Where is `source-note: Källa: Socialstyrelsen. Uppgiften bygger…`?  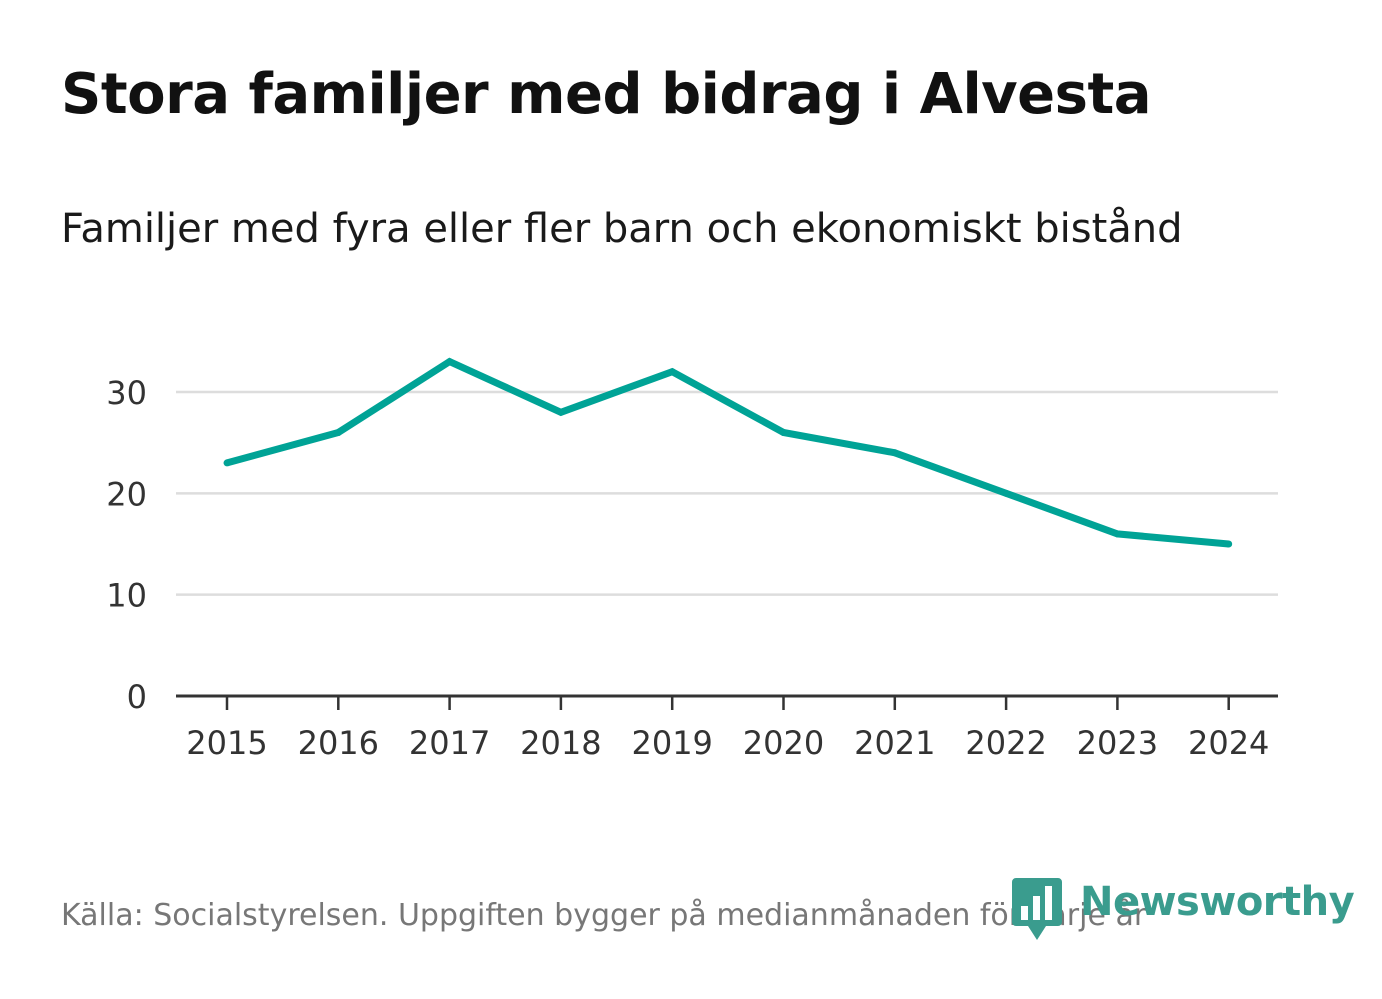 source-note: Källa: Socialstyrelsen. Uppgiften bygger… is located at coordinates (604, 915).